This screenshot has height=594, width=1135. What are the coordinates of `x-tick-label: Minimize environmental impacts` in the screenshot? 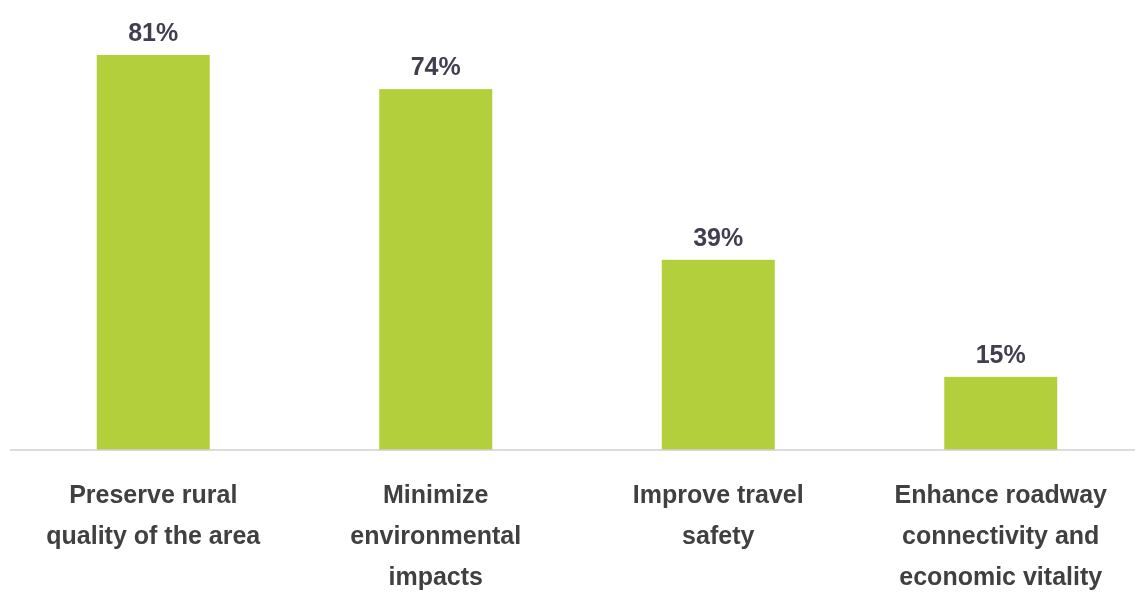 It's located at (436, 535).